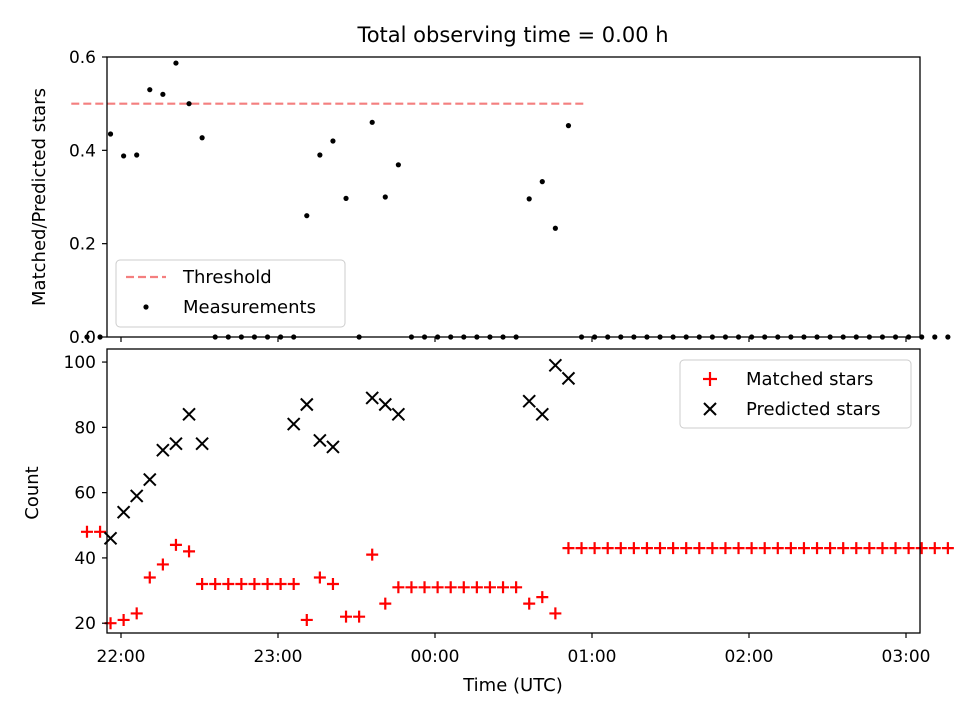  Describe the element at coordinates (121, 657) in the screenshot. I see `x-tick-label: 22:00` at that location.